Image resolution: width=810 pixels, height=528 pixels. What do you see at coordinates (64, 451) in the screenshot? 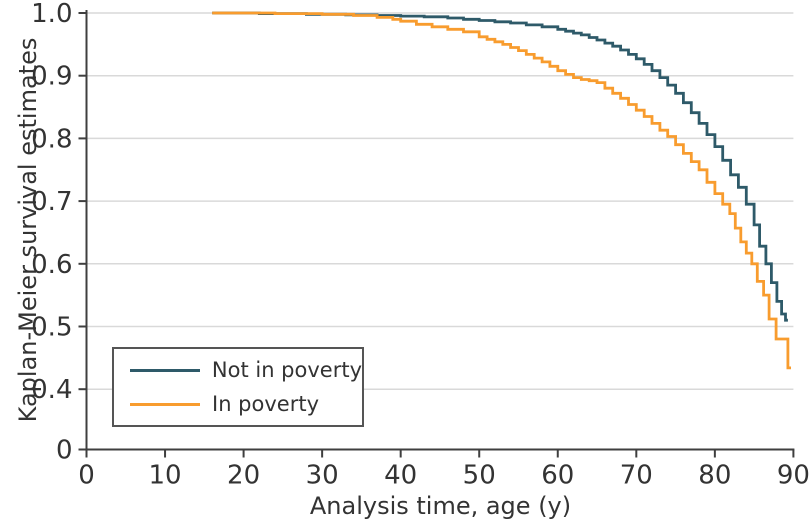
I see `y-origin-tick-label: 0` at bounding box center [64, 451].